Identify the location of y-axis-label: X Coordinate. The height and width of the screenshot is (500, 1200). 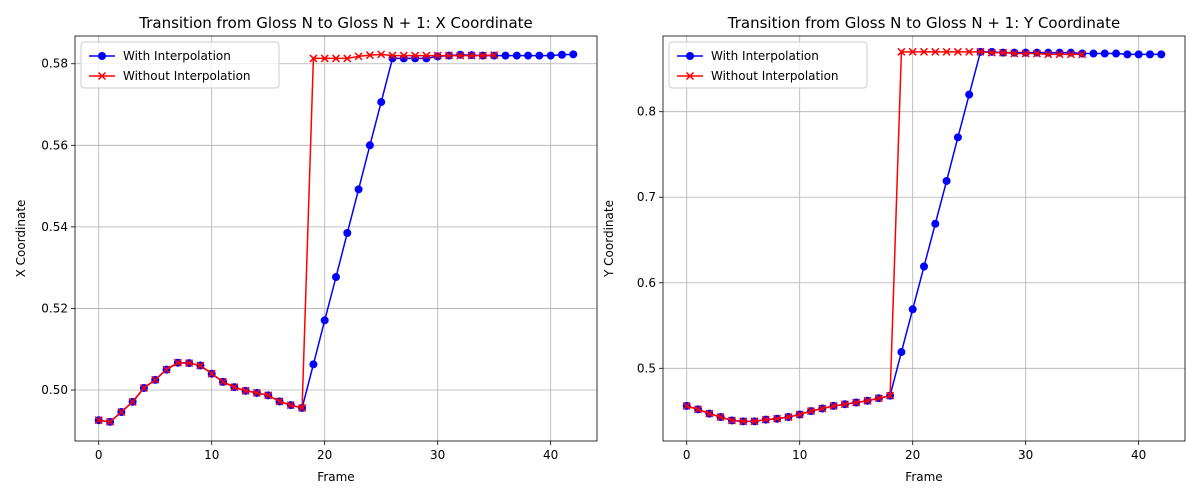
(21, 239).